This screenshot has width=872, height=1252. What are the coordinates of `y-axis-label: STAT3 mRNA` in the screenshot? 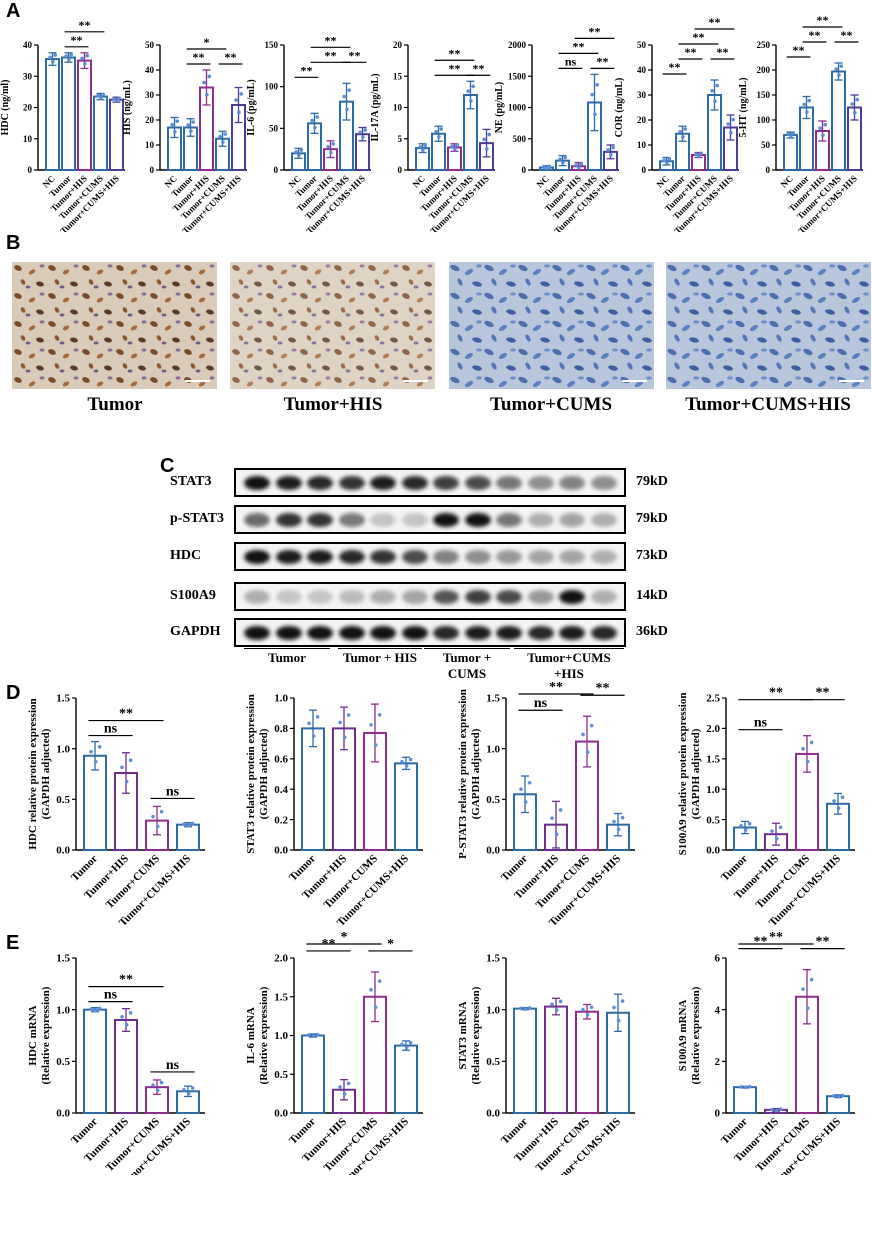 It's located at (463, 1035).